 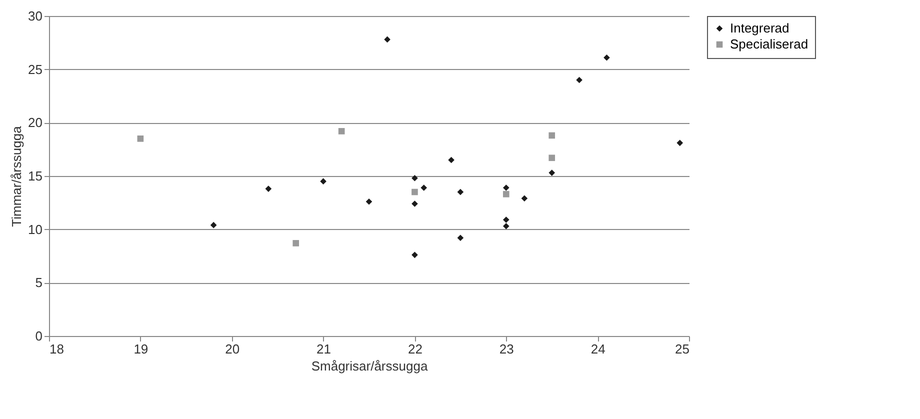 What do you see at coordinates (598, 349) in the screenshot?
I see `x-tick-label: 24` at bounding box center [598, 349].